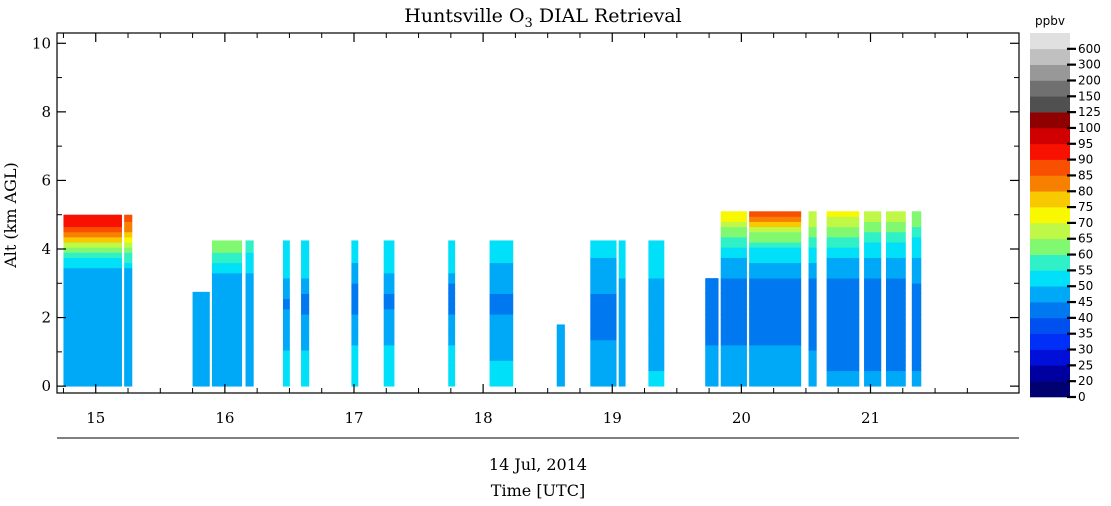 This screenshot has height=506, width=1111. Describe the element at coordinates (538, 464) in the screenshot. I see `x-axis-date-label: 14 Jul, 2014` at that location.